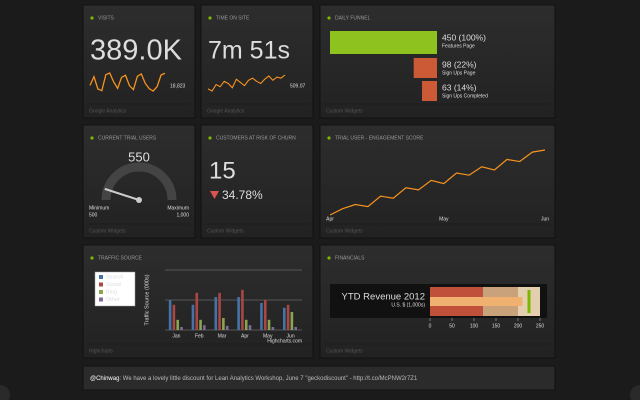  Describe the element at coordinates (319, 378) in the screenshot. I see `tweet-bar` at that location.